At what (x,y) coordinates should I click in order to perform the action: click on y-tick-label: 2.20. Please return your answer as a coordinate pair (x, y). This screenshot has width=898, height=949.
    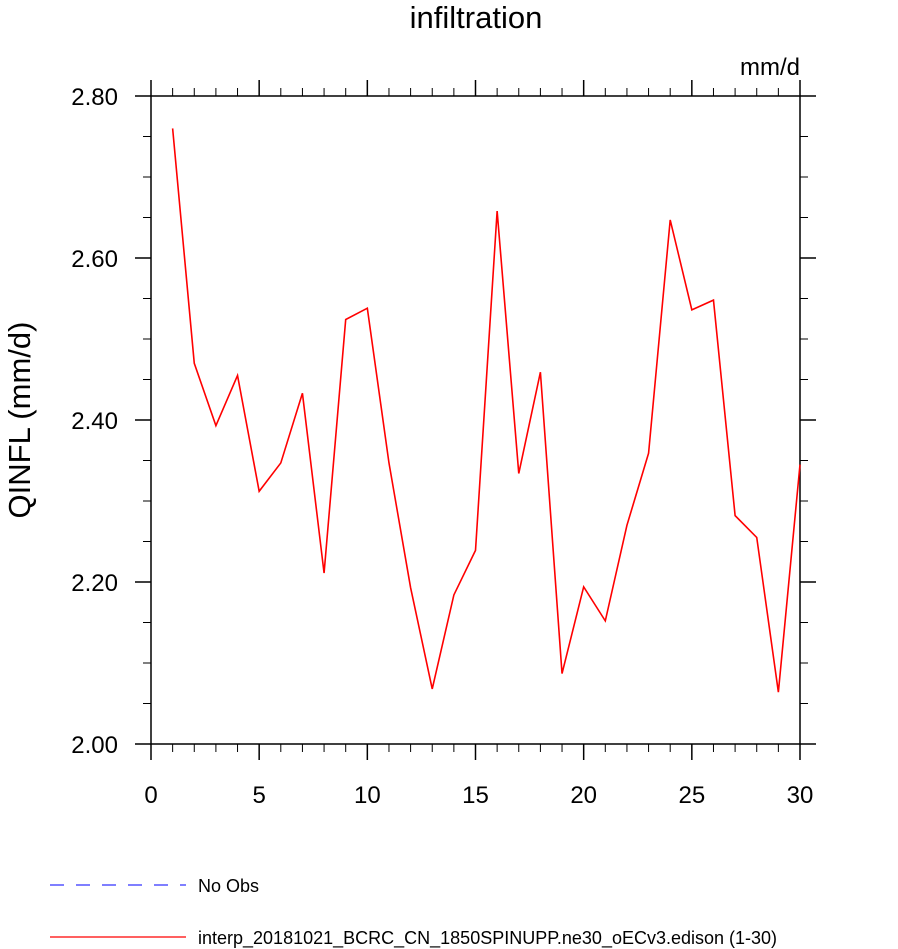
    Looking at the image, I should click on (94, 583).